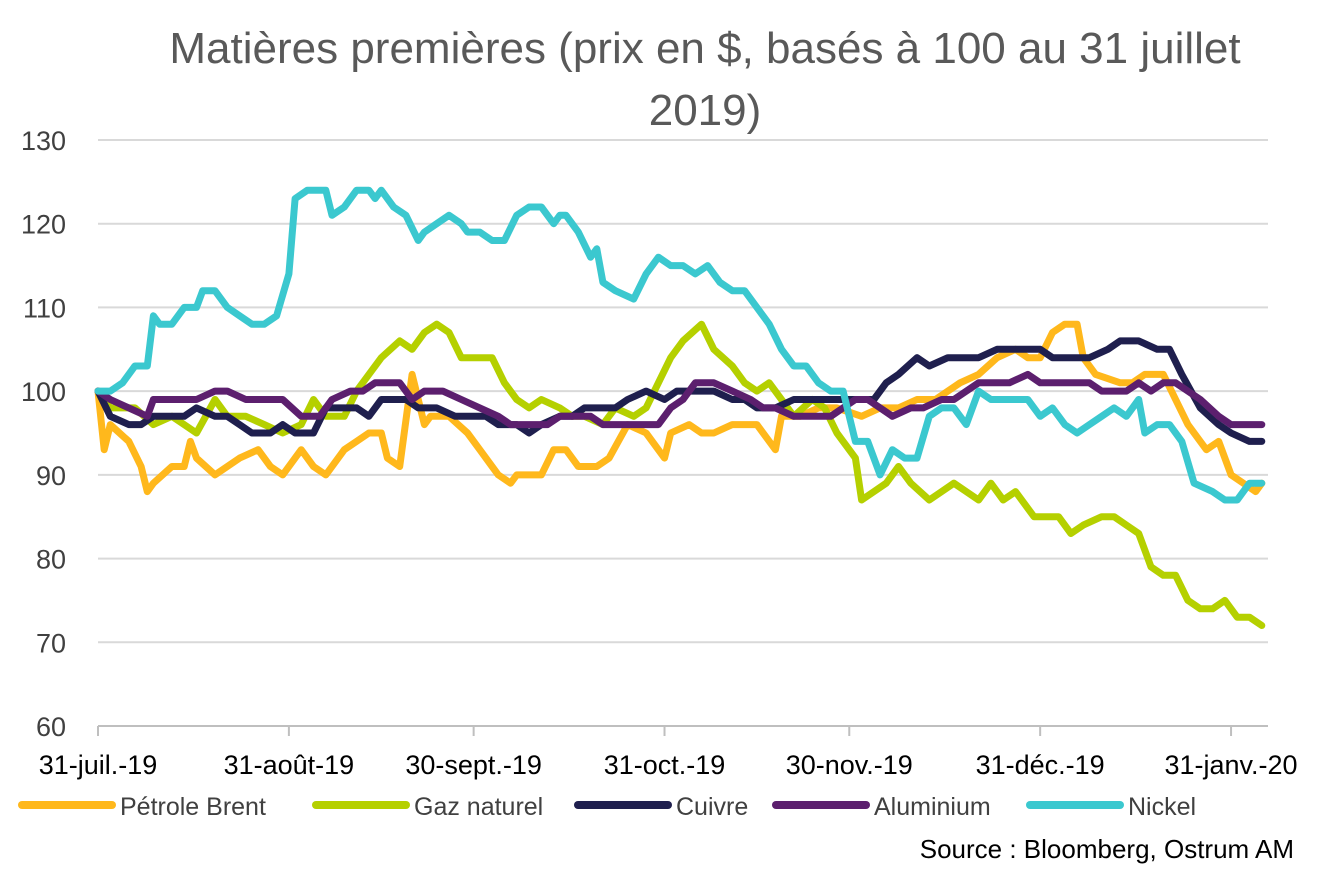 The height and width of the screenshot is (872, 1336). Describe the element at coordinates (43, 225) in the screenshot. I see `y-tick-label: 120` at that location.